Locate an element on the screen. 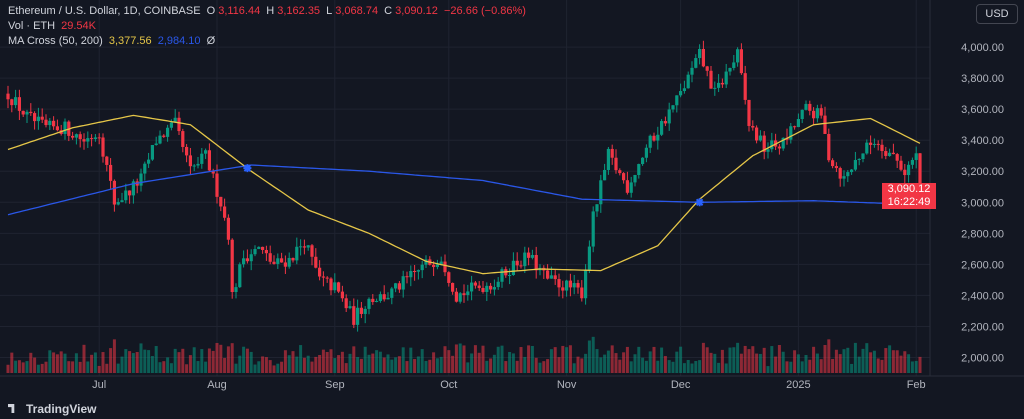 This screenshot has height=419, width=1024. hide-indicator-icon: Ø is located at coordinates (211, 41).